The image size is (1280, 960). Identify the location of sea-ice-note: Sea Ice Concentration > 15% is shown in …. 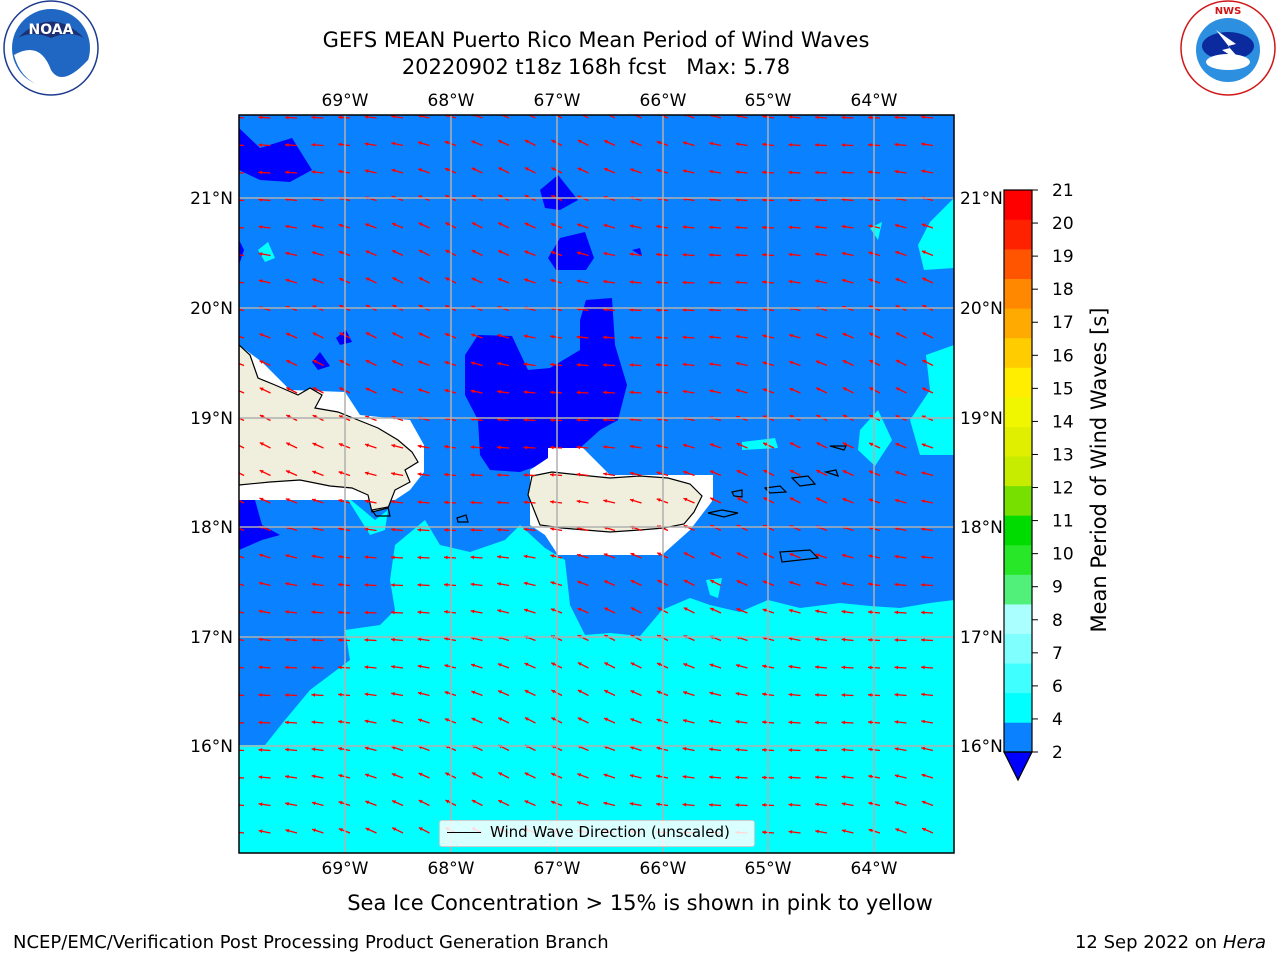
(640, 903).